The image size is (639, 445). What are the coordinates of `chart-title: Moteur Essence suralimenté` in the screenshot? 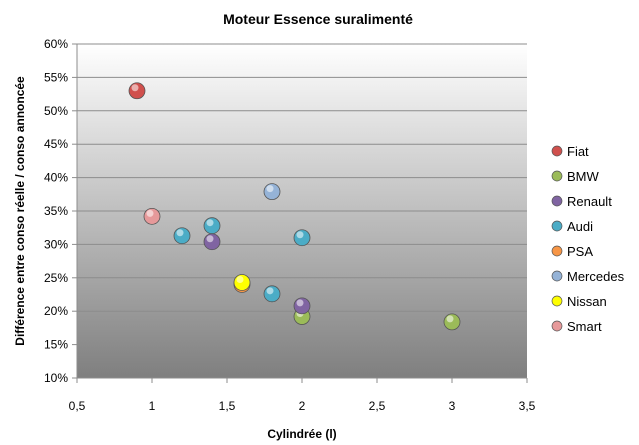 It's located at (318, 19).